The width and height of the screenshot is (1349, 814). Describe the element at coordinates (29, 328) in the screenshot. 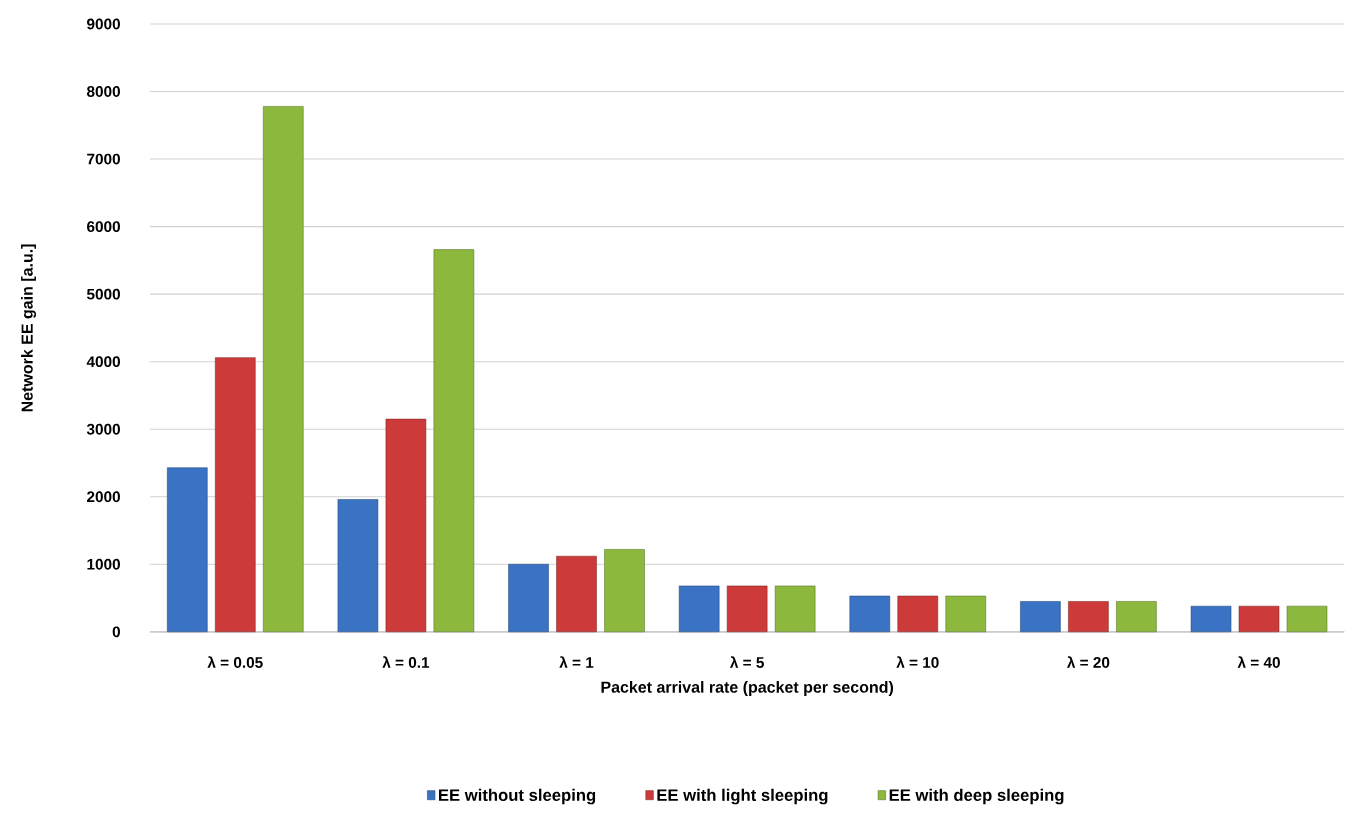

I see `y-axis-title: Network EE gain [a.u.]` at that location.